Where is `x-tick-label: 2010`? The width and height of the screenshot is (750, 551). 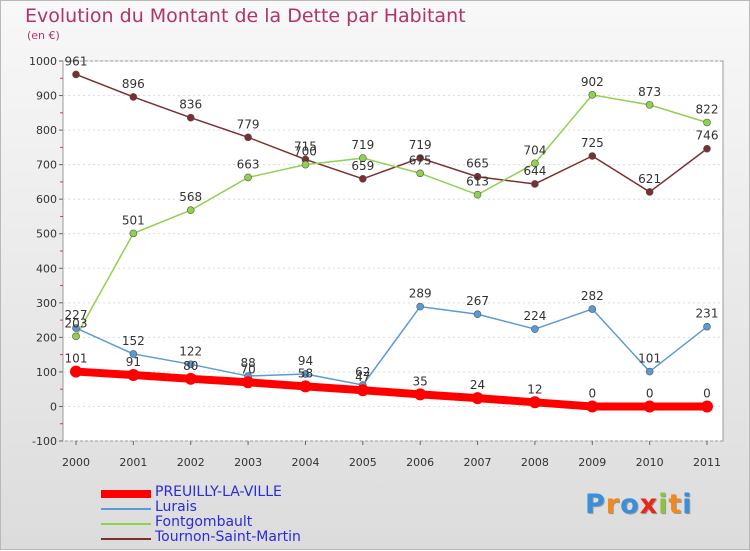
x-tick-label: 2010 is located at coordinates (650, 462).